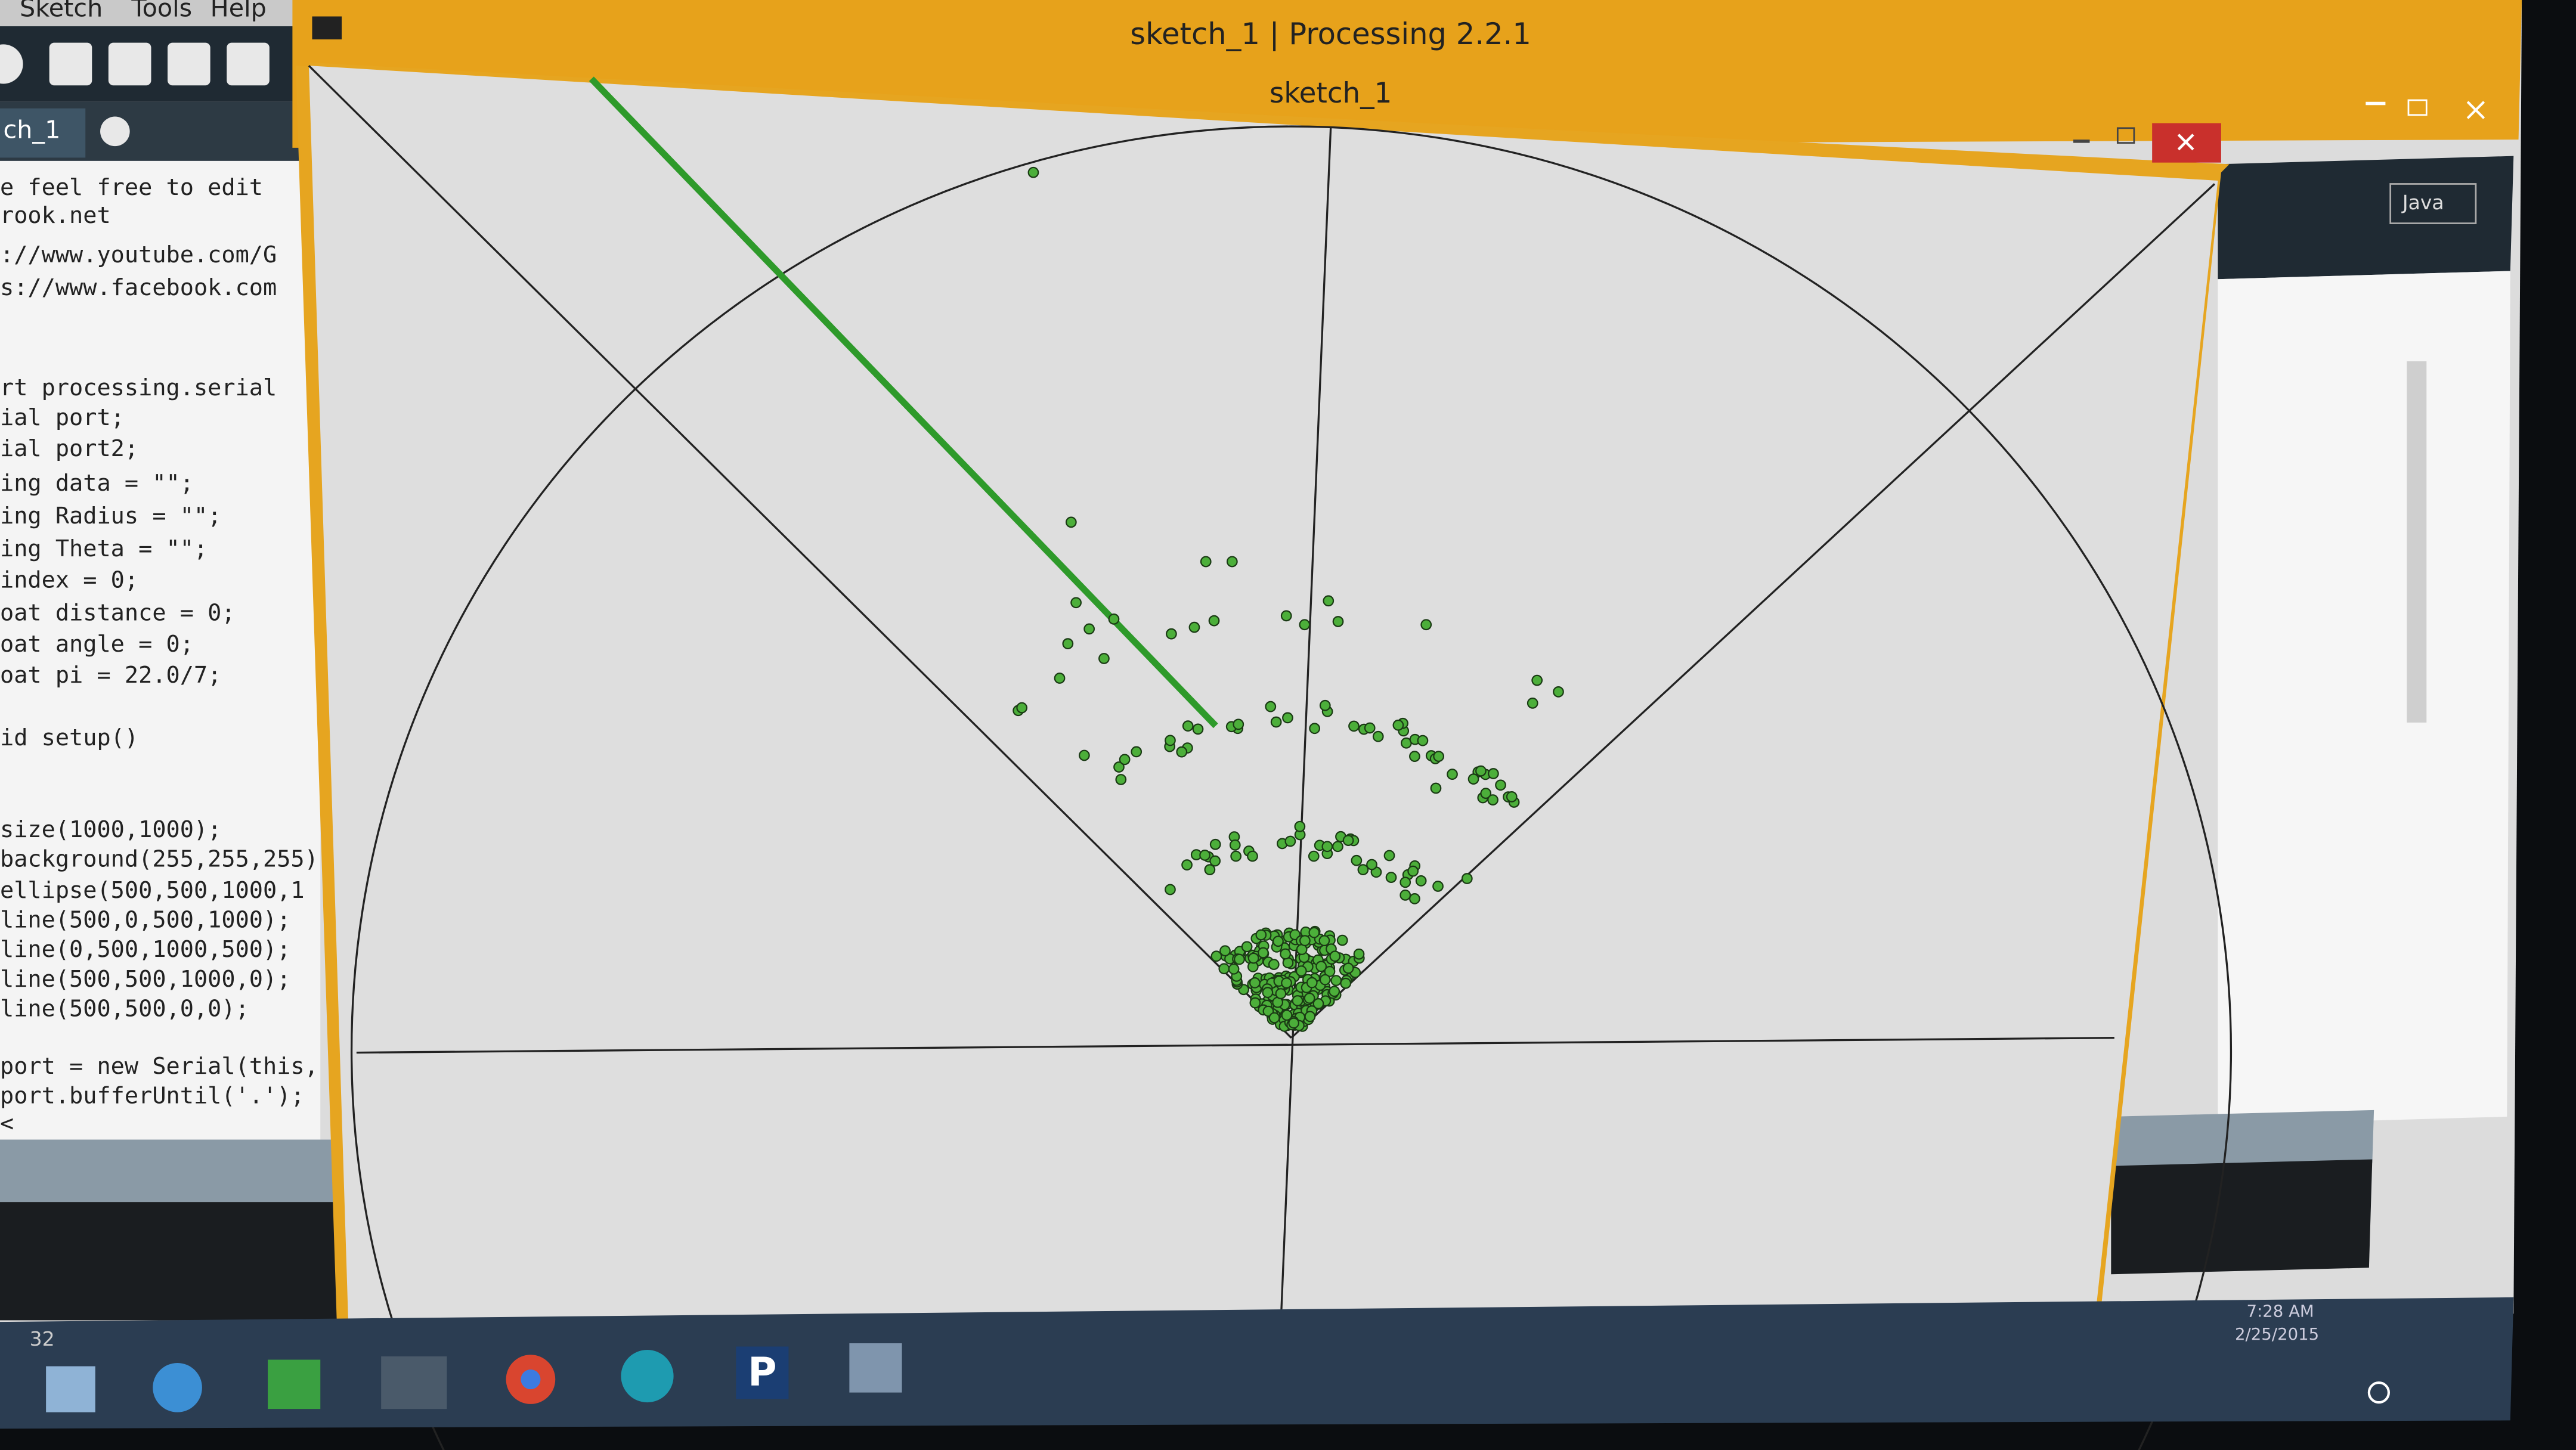 Image resolution: width=2576 pixels, height=1450 pixels. What do you see at coordinates (115, 131) in the screenshot?
I see `tab-menu` at bounding box center [115, 131].